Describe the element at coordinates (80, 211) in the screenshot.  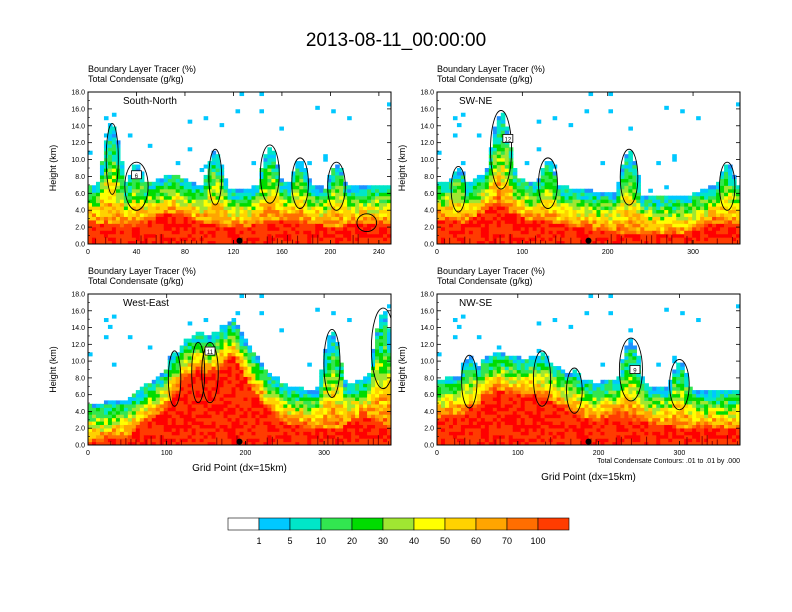
I see `y-tick-label: 4.0` at that location.